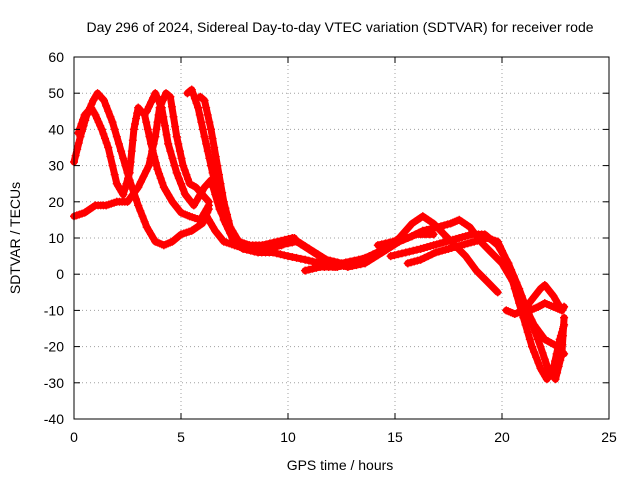 The height and width of the screenshot is (480, 640). I want to click on x-tick-label: 25, so click(609, 437).